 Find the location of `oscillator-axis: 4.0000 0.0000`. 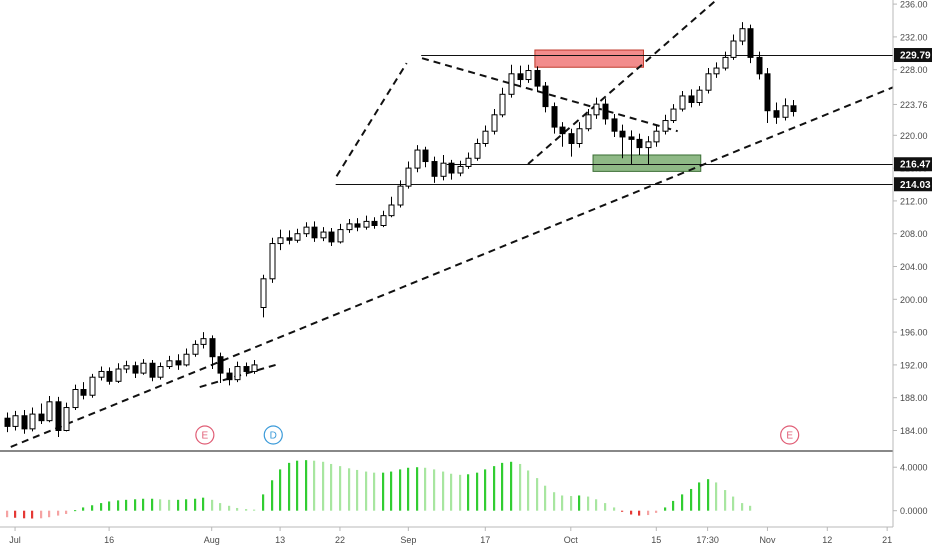

oscillator-axis: 4.0000 0.0000 is located at coordinates (910, 489).